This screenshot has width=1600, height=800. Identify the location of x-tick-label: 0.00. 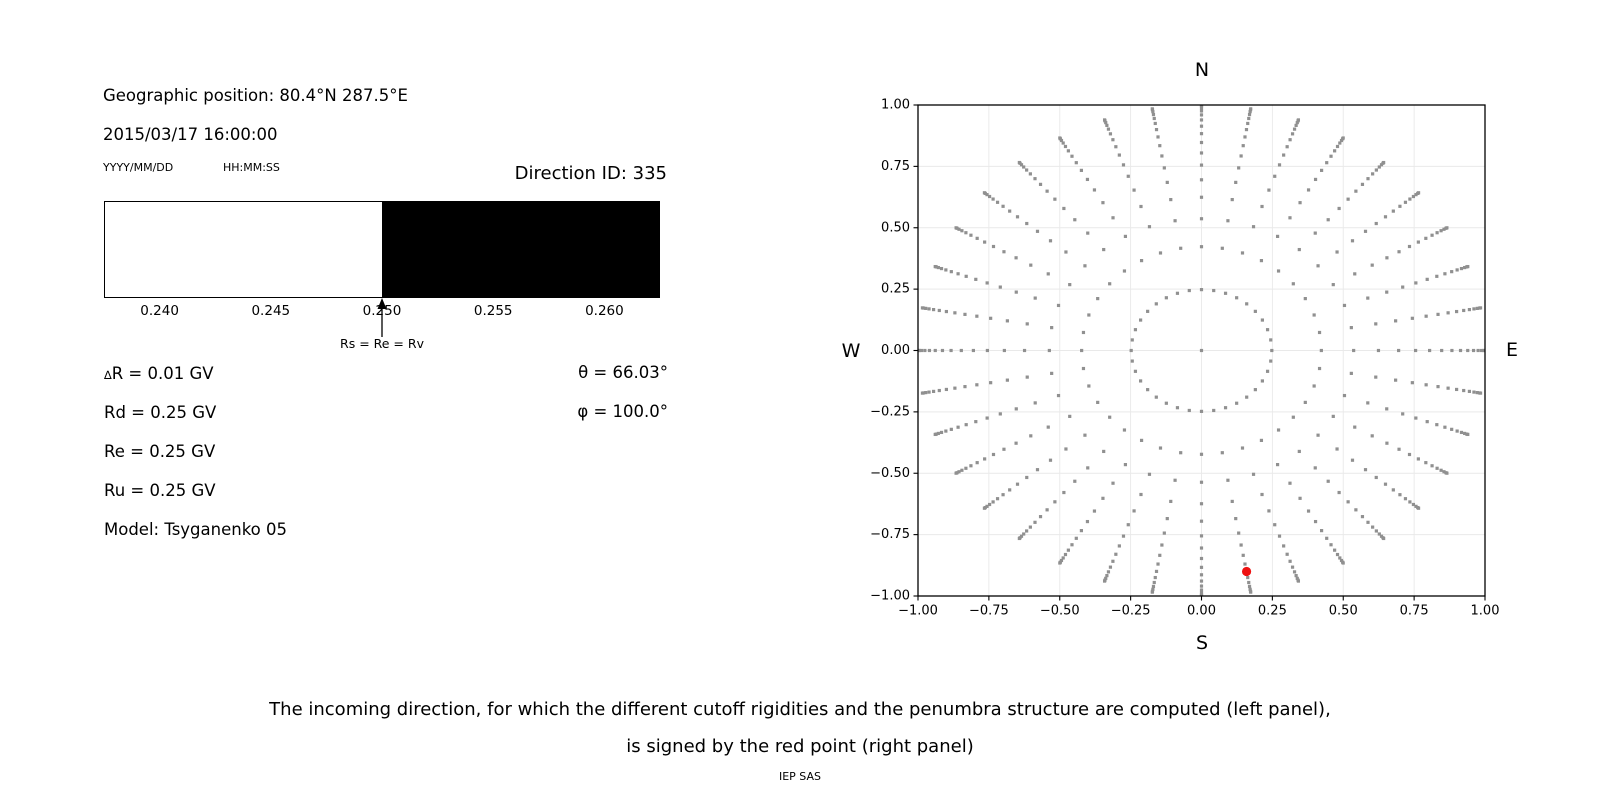
(1201, 611).